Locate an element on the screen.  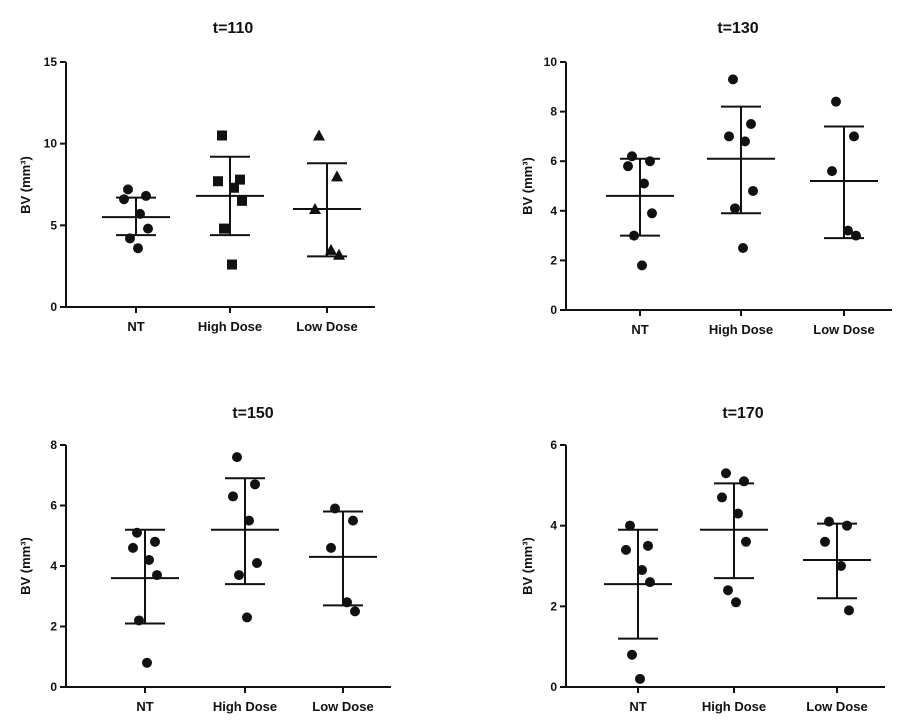
chart-title: t=170 is located at coordinates (742, 413).